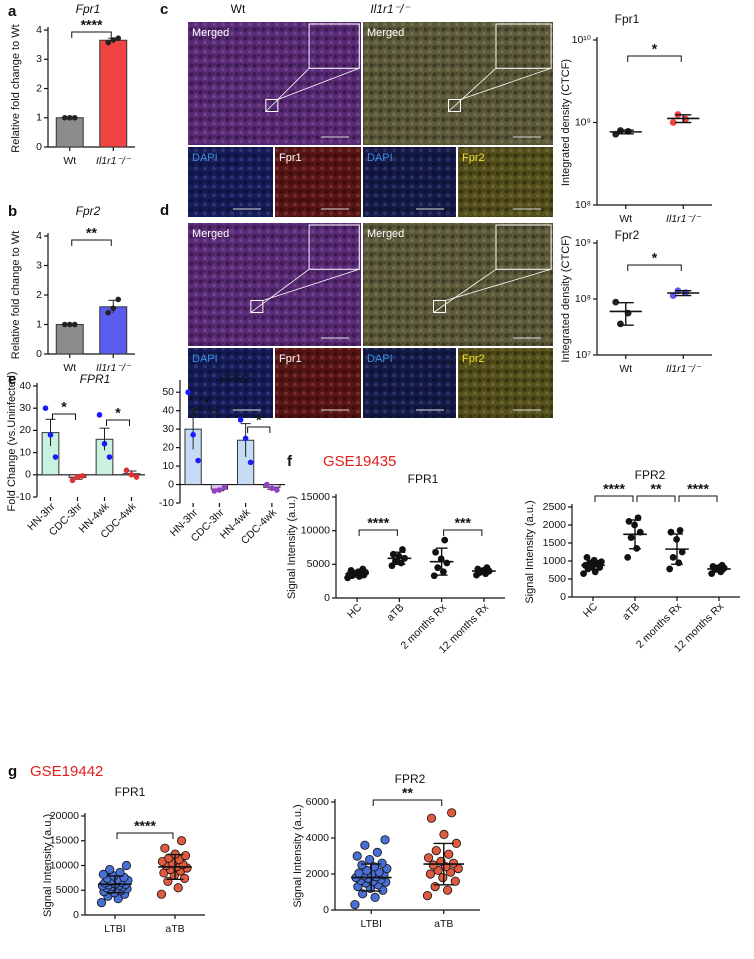 The image size is (754, 959). What do you see at coordinates (66, 771) in the screenshot?
I see `dataset-title: GSE19442` at bounding box center [66, 771].